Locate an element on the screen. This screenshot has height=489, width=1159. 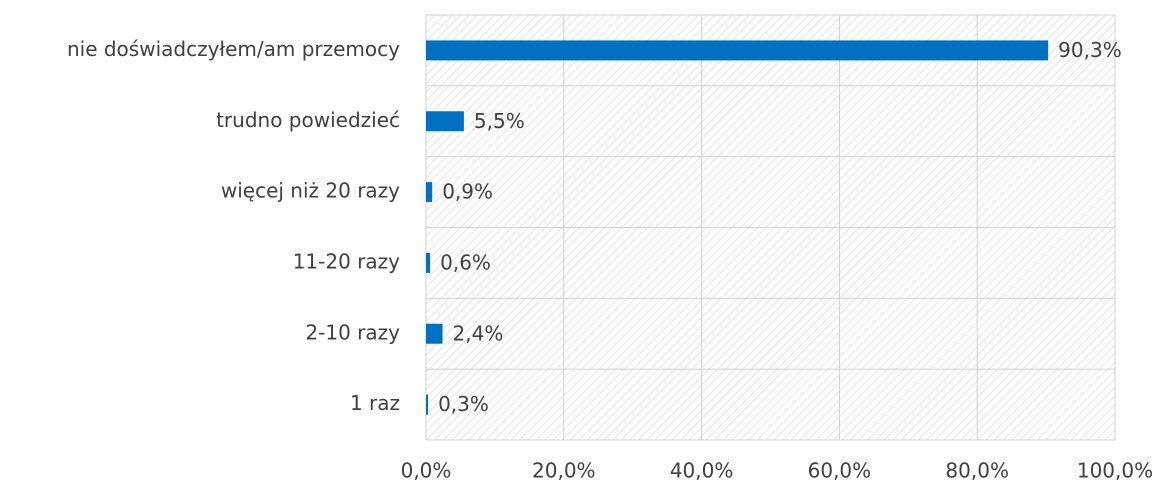
x-tick-label: 40,0% is located at coordinates (702, 471).